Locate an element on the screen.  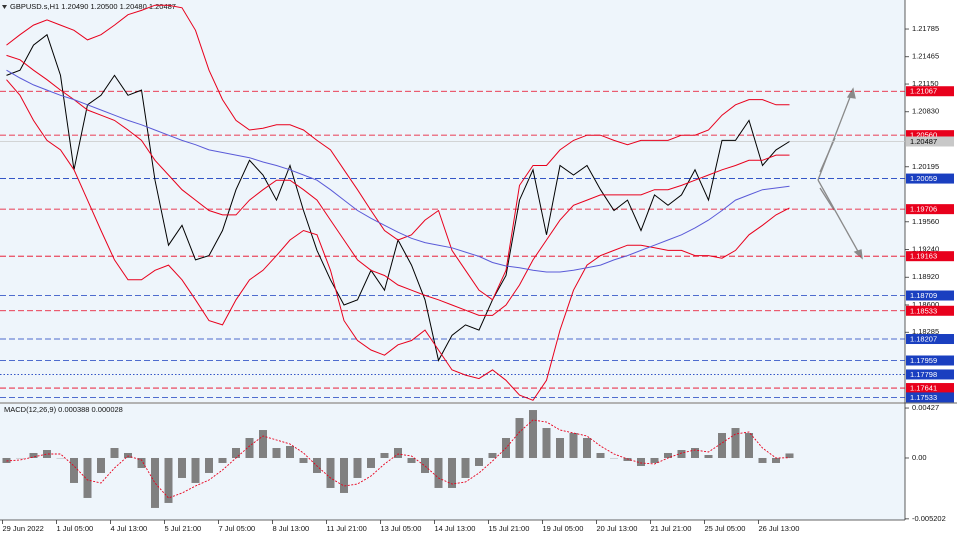
series-line is located at coordinates (398, 459).